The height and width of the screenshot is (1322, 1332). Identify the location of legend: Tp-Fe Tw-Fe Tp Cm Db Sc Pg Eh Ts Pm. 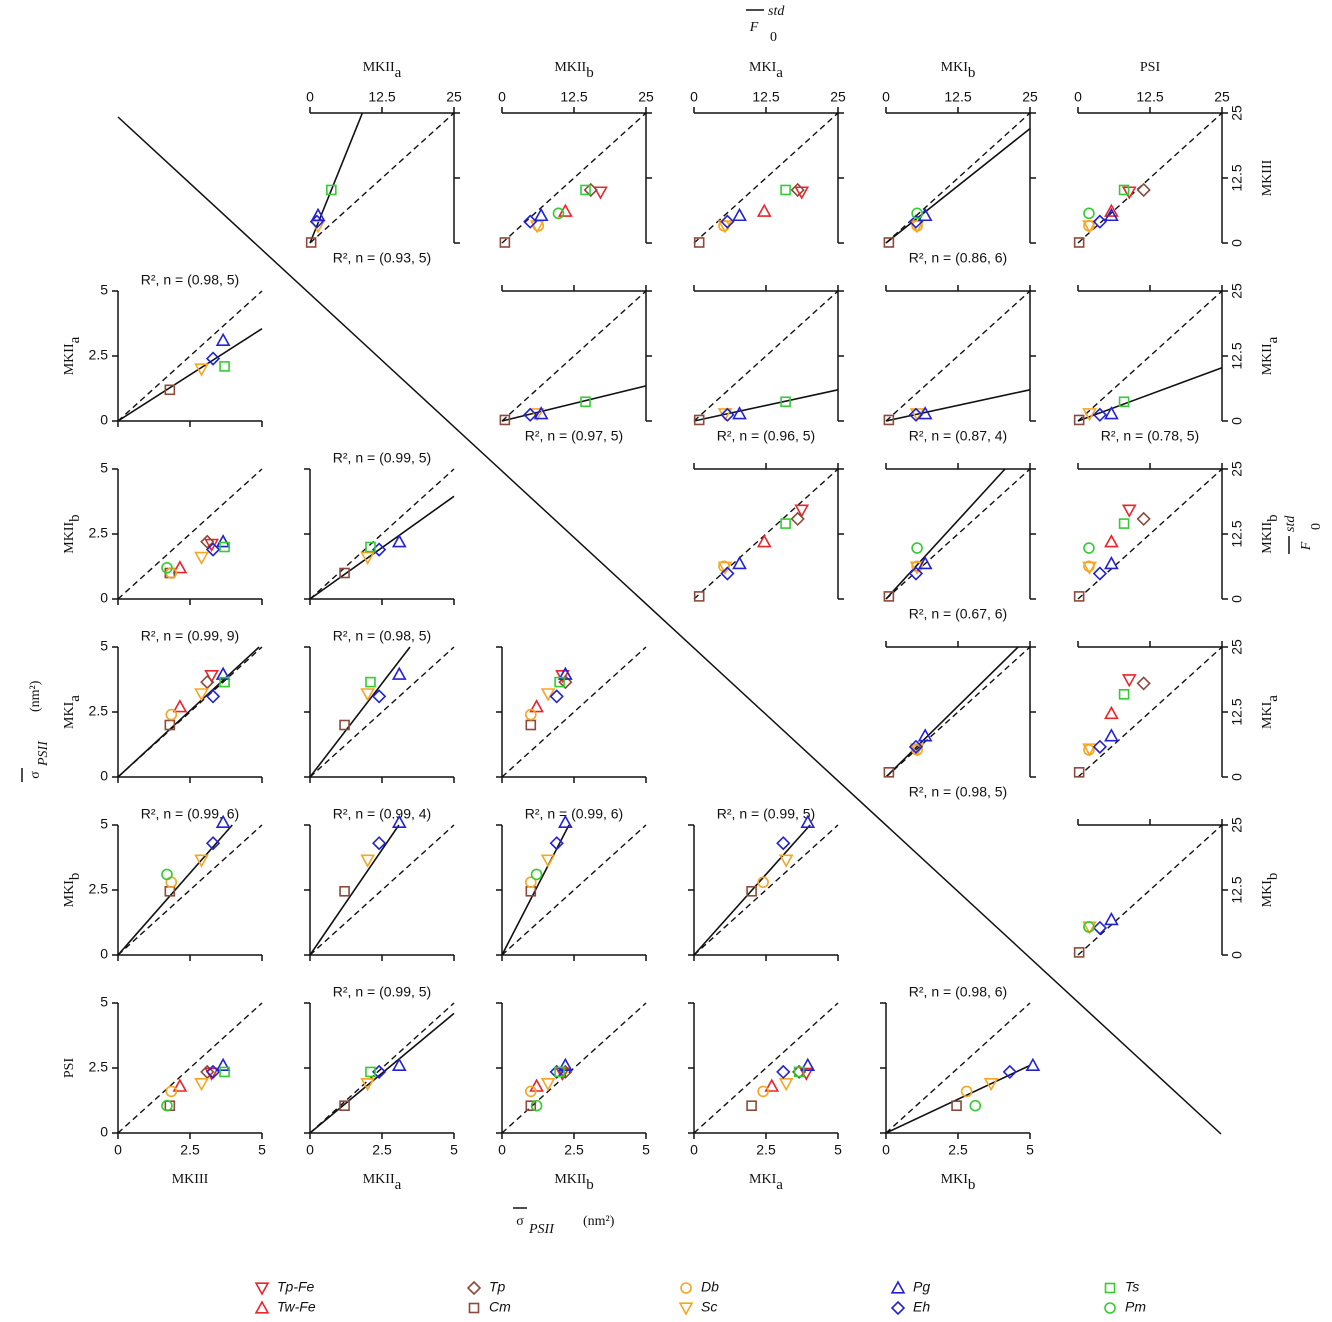
(700, 1297).